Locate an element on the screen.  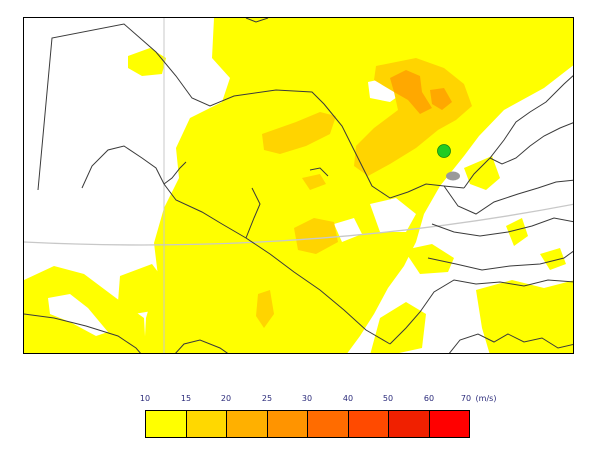
latitude-line is located at coordinates (298, 224).